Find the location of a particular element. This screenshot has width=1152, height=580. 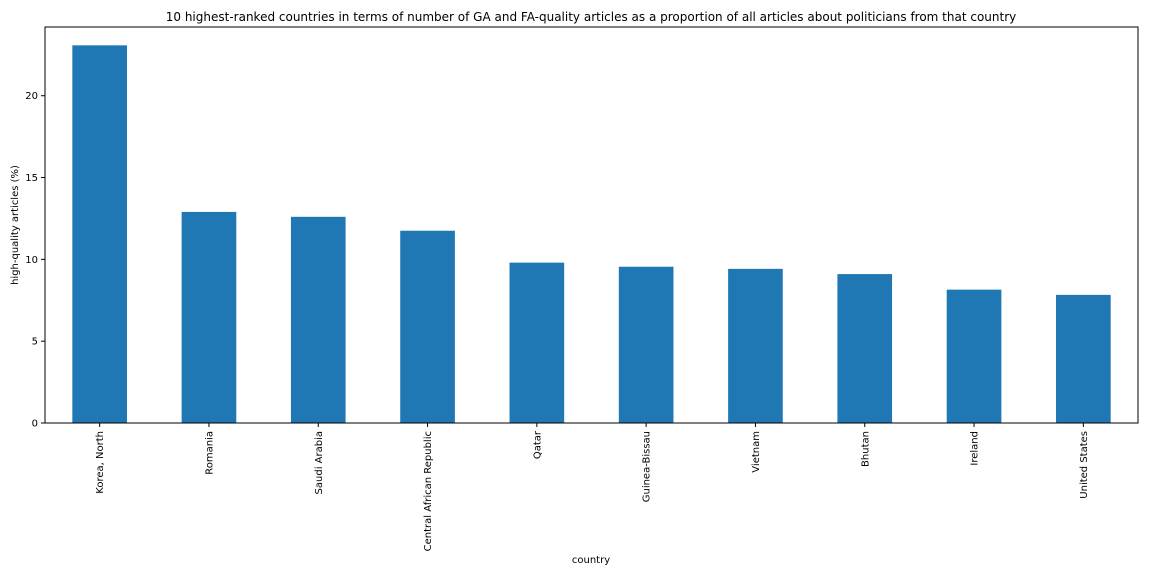

x-tick-label: Guinea-Bissau is located at coordinates (647, 466).